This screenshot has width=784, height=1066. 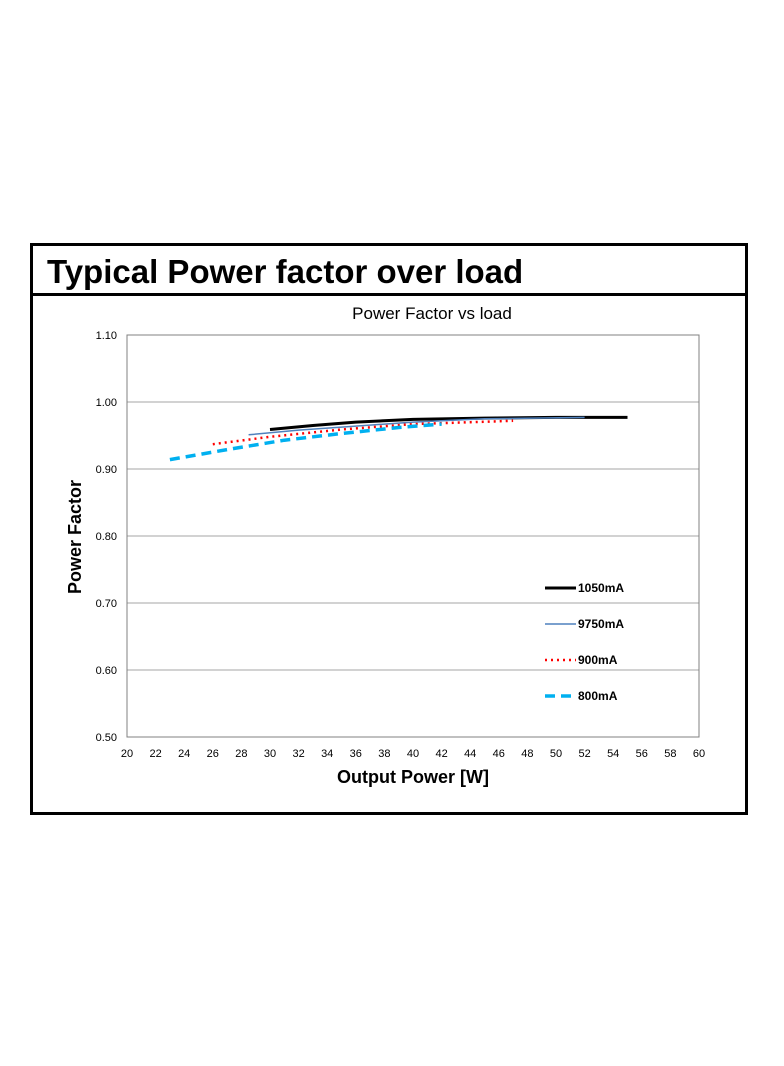 What do you see at coordinates (699, 754) in the screenshot?
I see `x-tick-label: 60` at bounding box center [699, 754].